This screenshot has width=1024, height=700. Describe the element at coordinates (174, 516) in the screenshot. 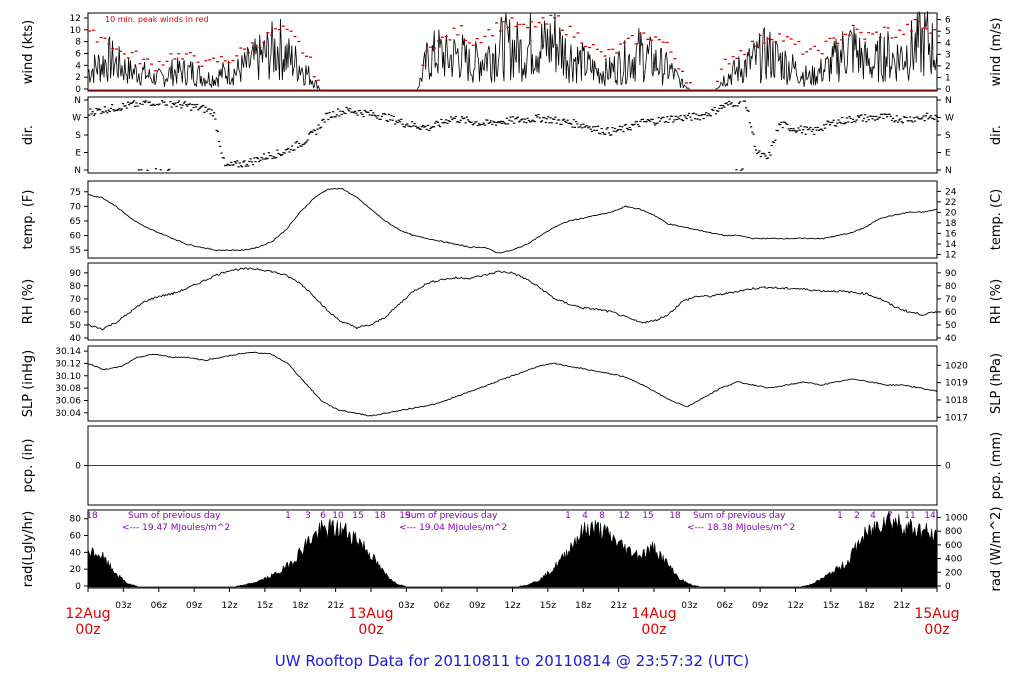

I see `daily-sum-label: Sum of previous day` at that location.